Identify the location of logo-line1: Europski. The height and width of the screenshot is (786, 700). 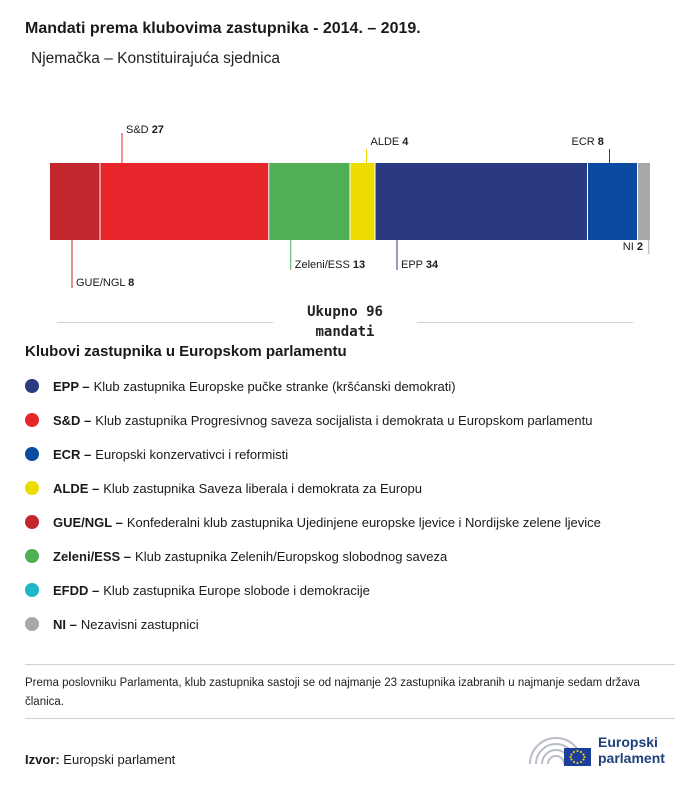
(628, 742).